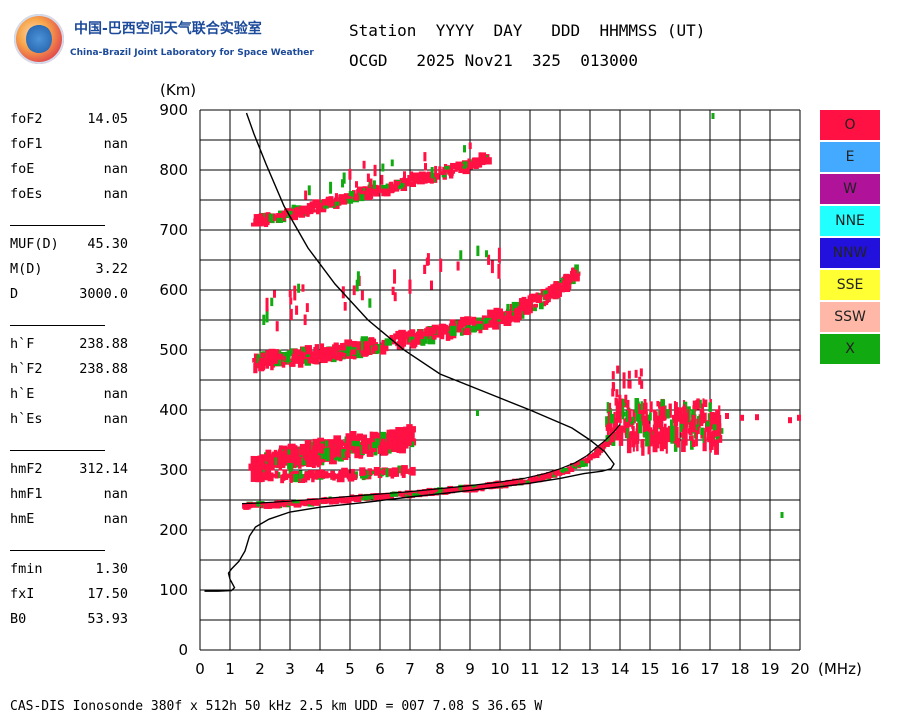 This screenshot has width=900, height=720. Describe the element at coordinates (173, 470) in the screenshot. I see `y-tick-label: 300` at that location.